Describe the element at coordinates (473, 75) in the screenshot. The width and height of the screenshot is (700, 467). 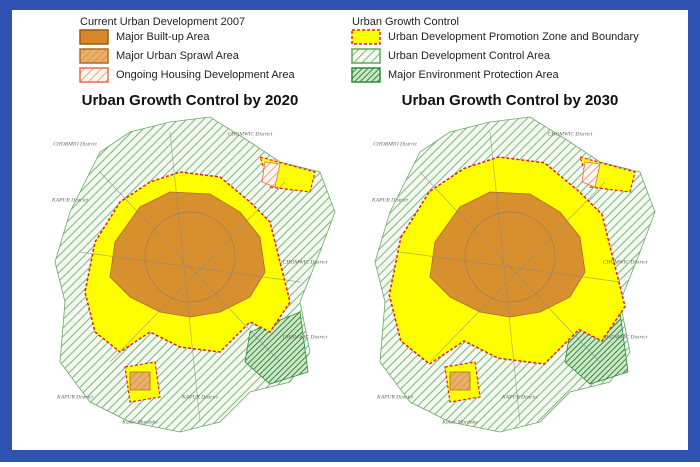
I see `legend-item: Major Environment Protection Area` at that location.